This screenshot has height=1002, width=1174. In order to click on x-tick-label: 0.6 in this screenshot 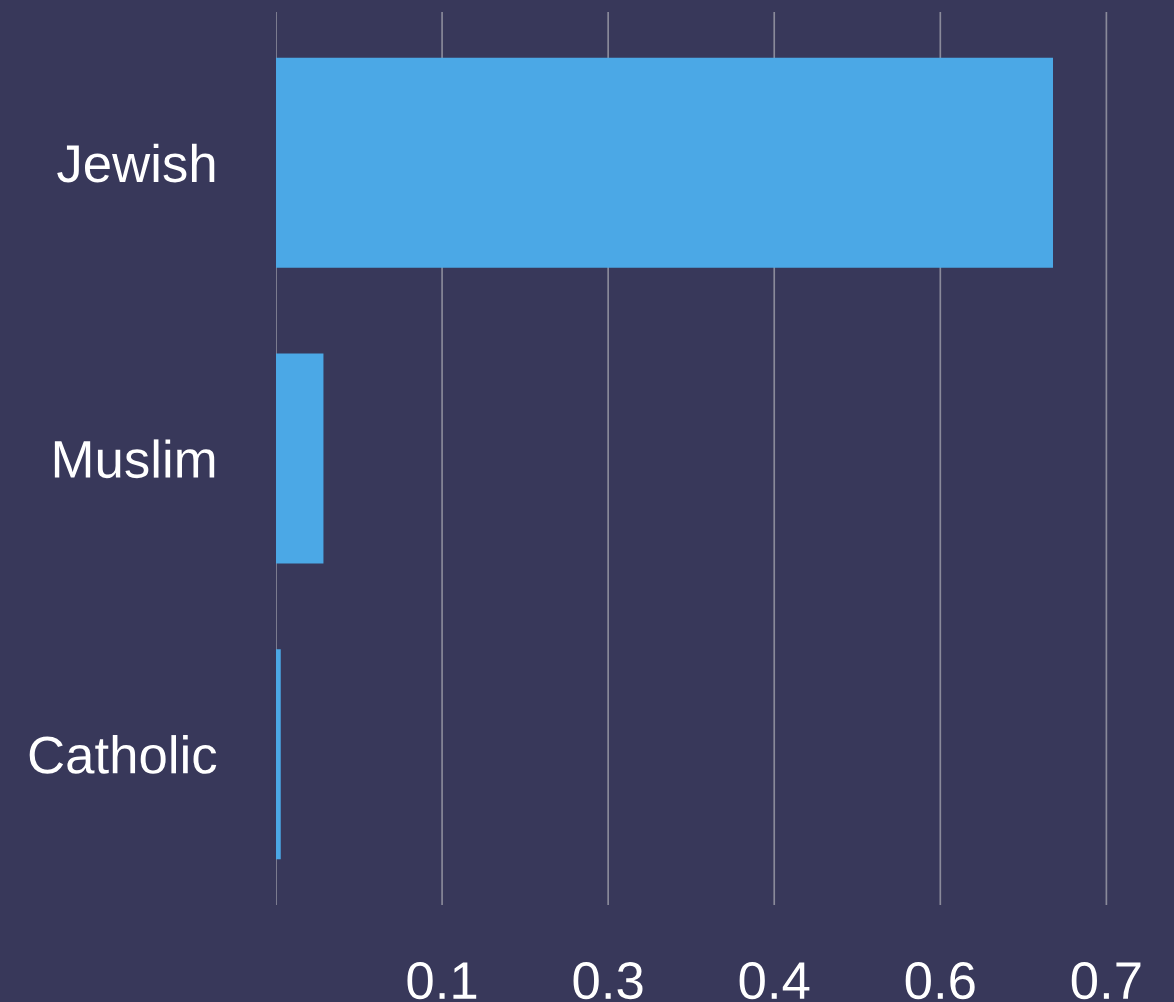, I will do `click(940, 980)`.